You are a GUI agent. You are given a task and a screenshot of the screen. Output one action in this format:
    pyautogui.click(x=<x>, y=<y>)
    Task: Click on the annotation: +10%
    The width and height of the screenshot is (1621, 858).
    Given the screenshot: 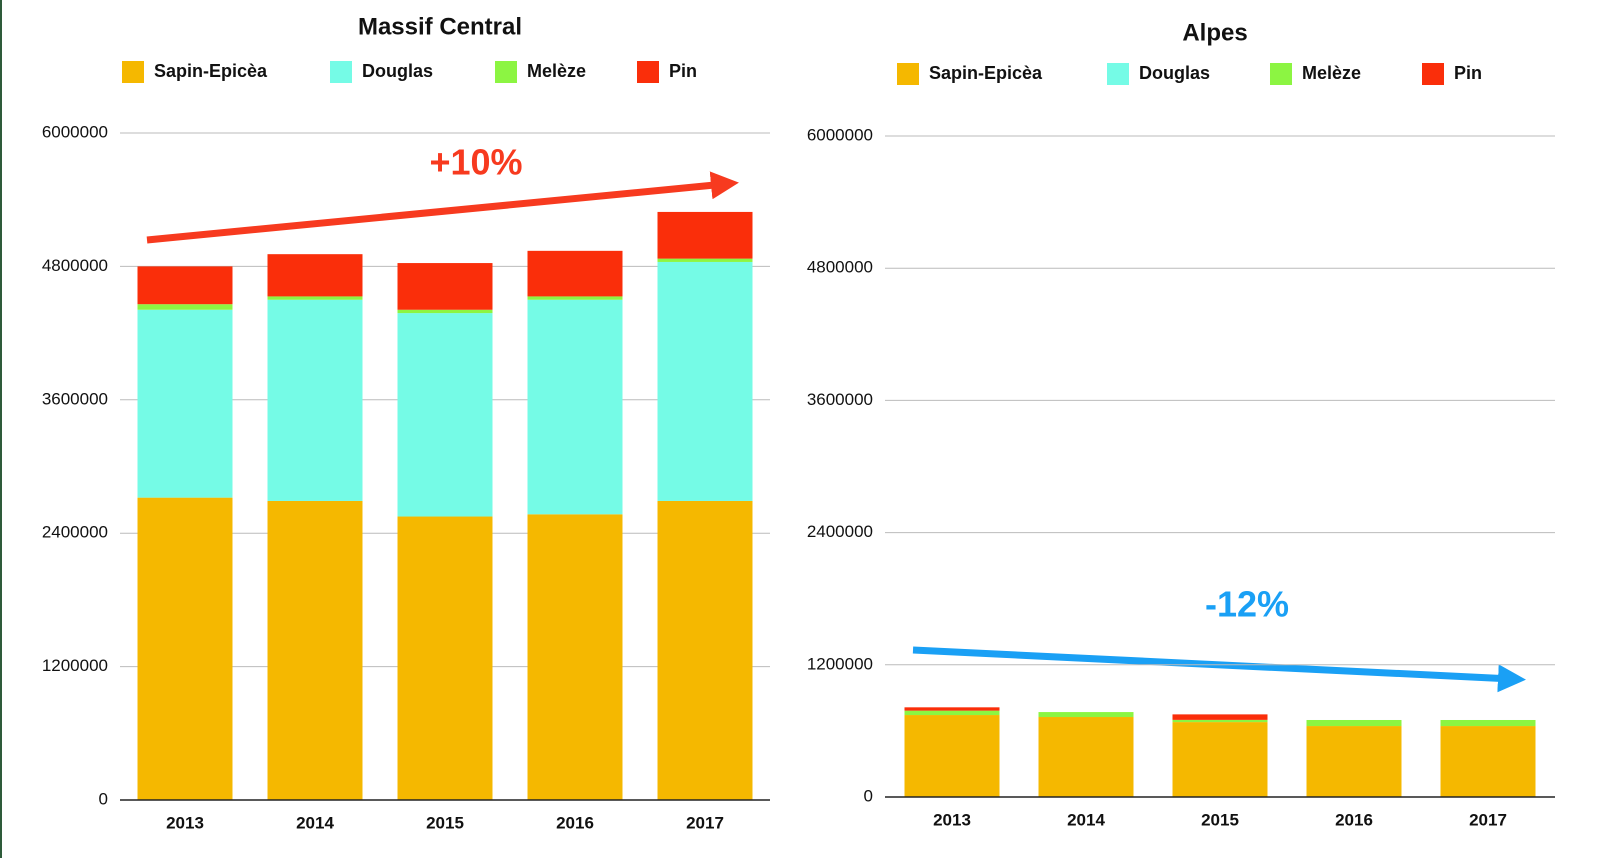 What is the action you would take?
    pyautogui.click(x=475, y=162)
    